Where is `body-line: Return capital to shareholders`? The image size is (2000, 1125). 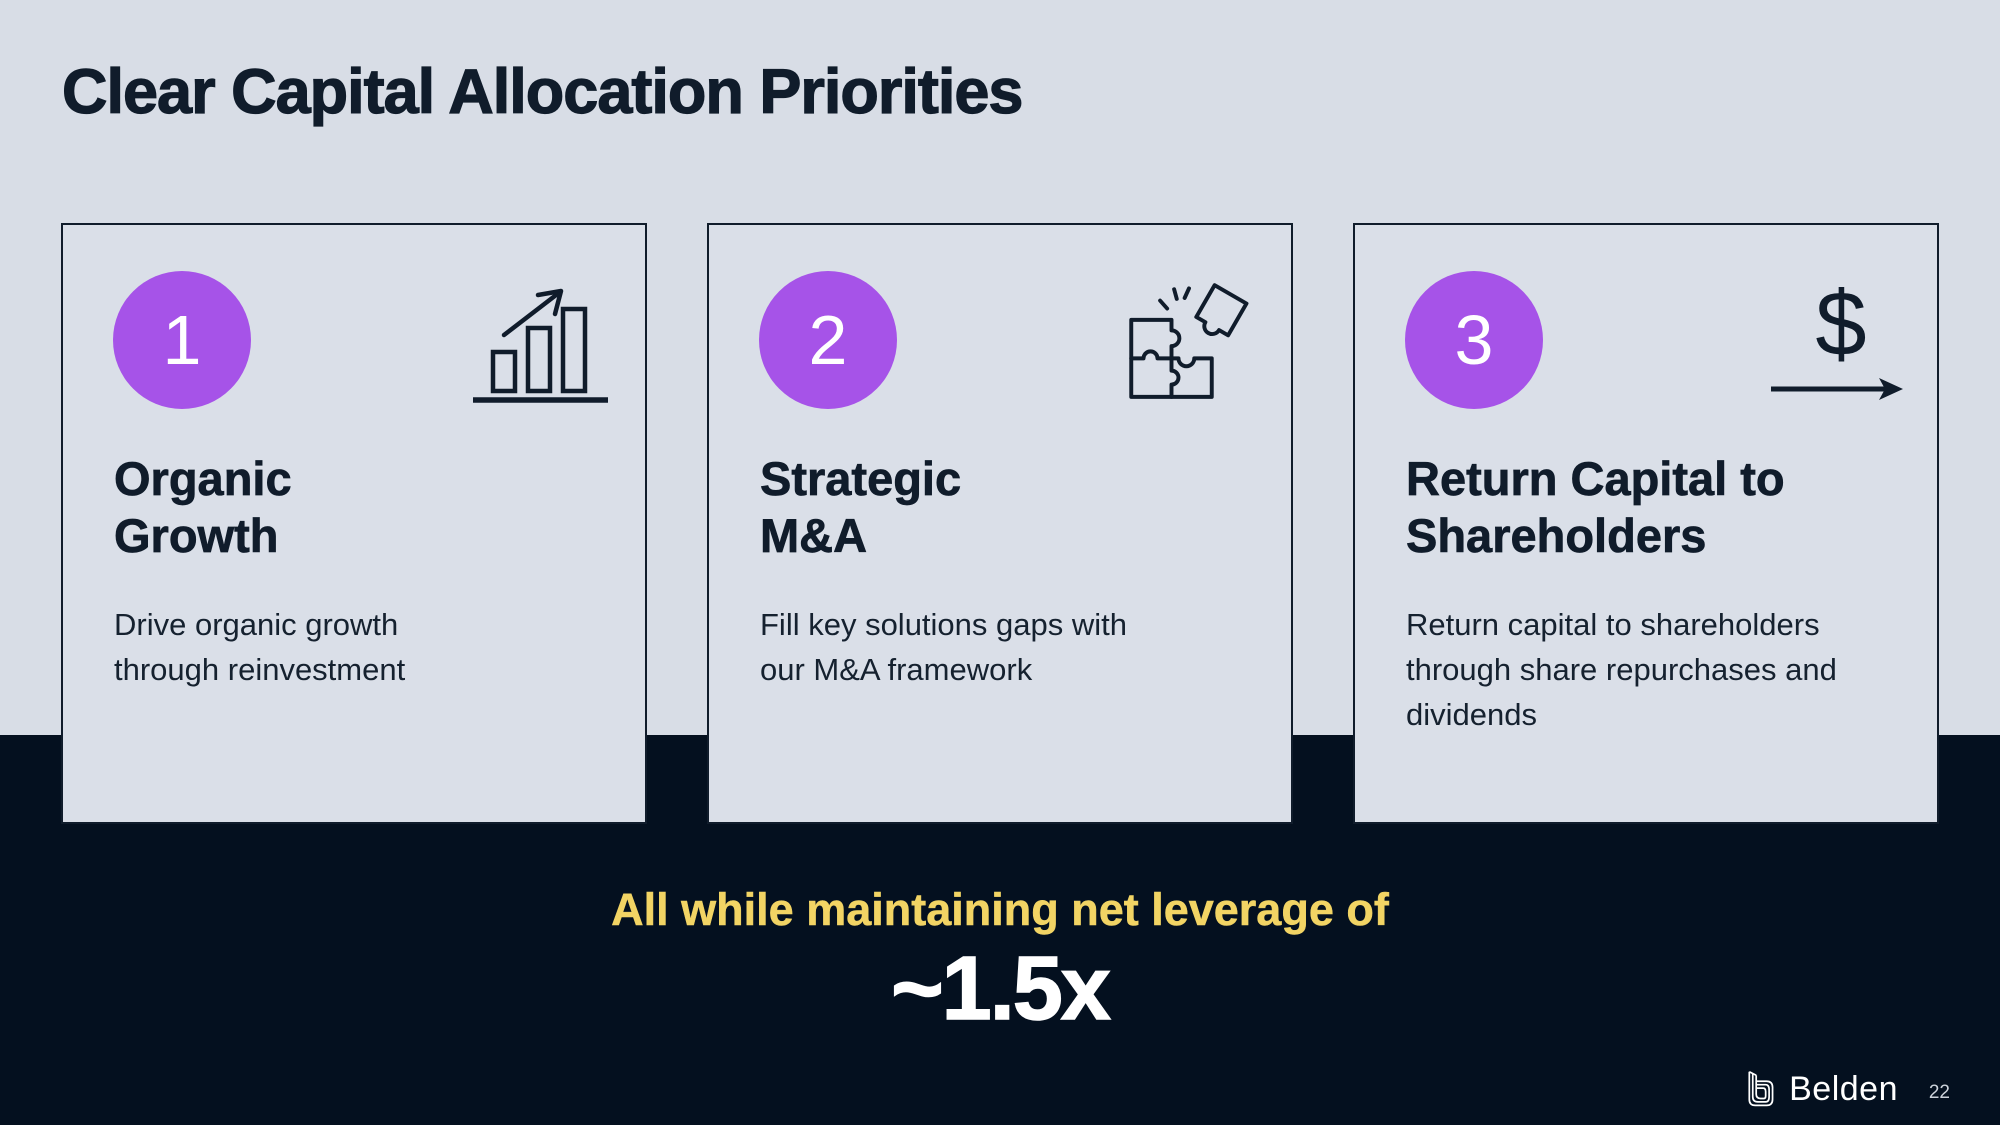 body-line: Return capital to shareholders is located at coordinates (1613, 624).